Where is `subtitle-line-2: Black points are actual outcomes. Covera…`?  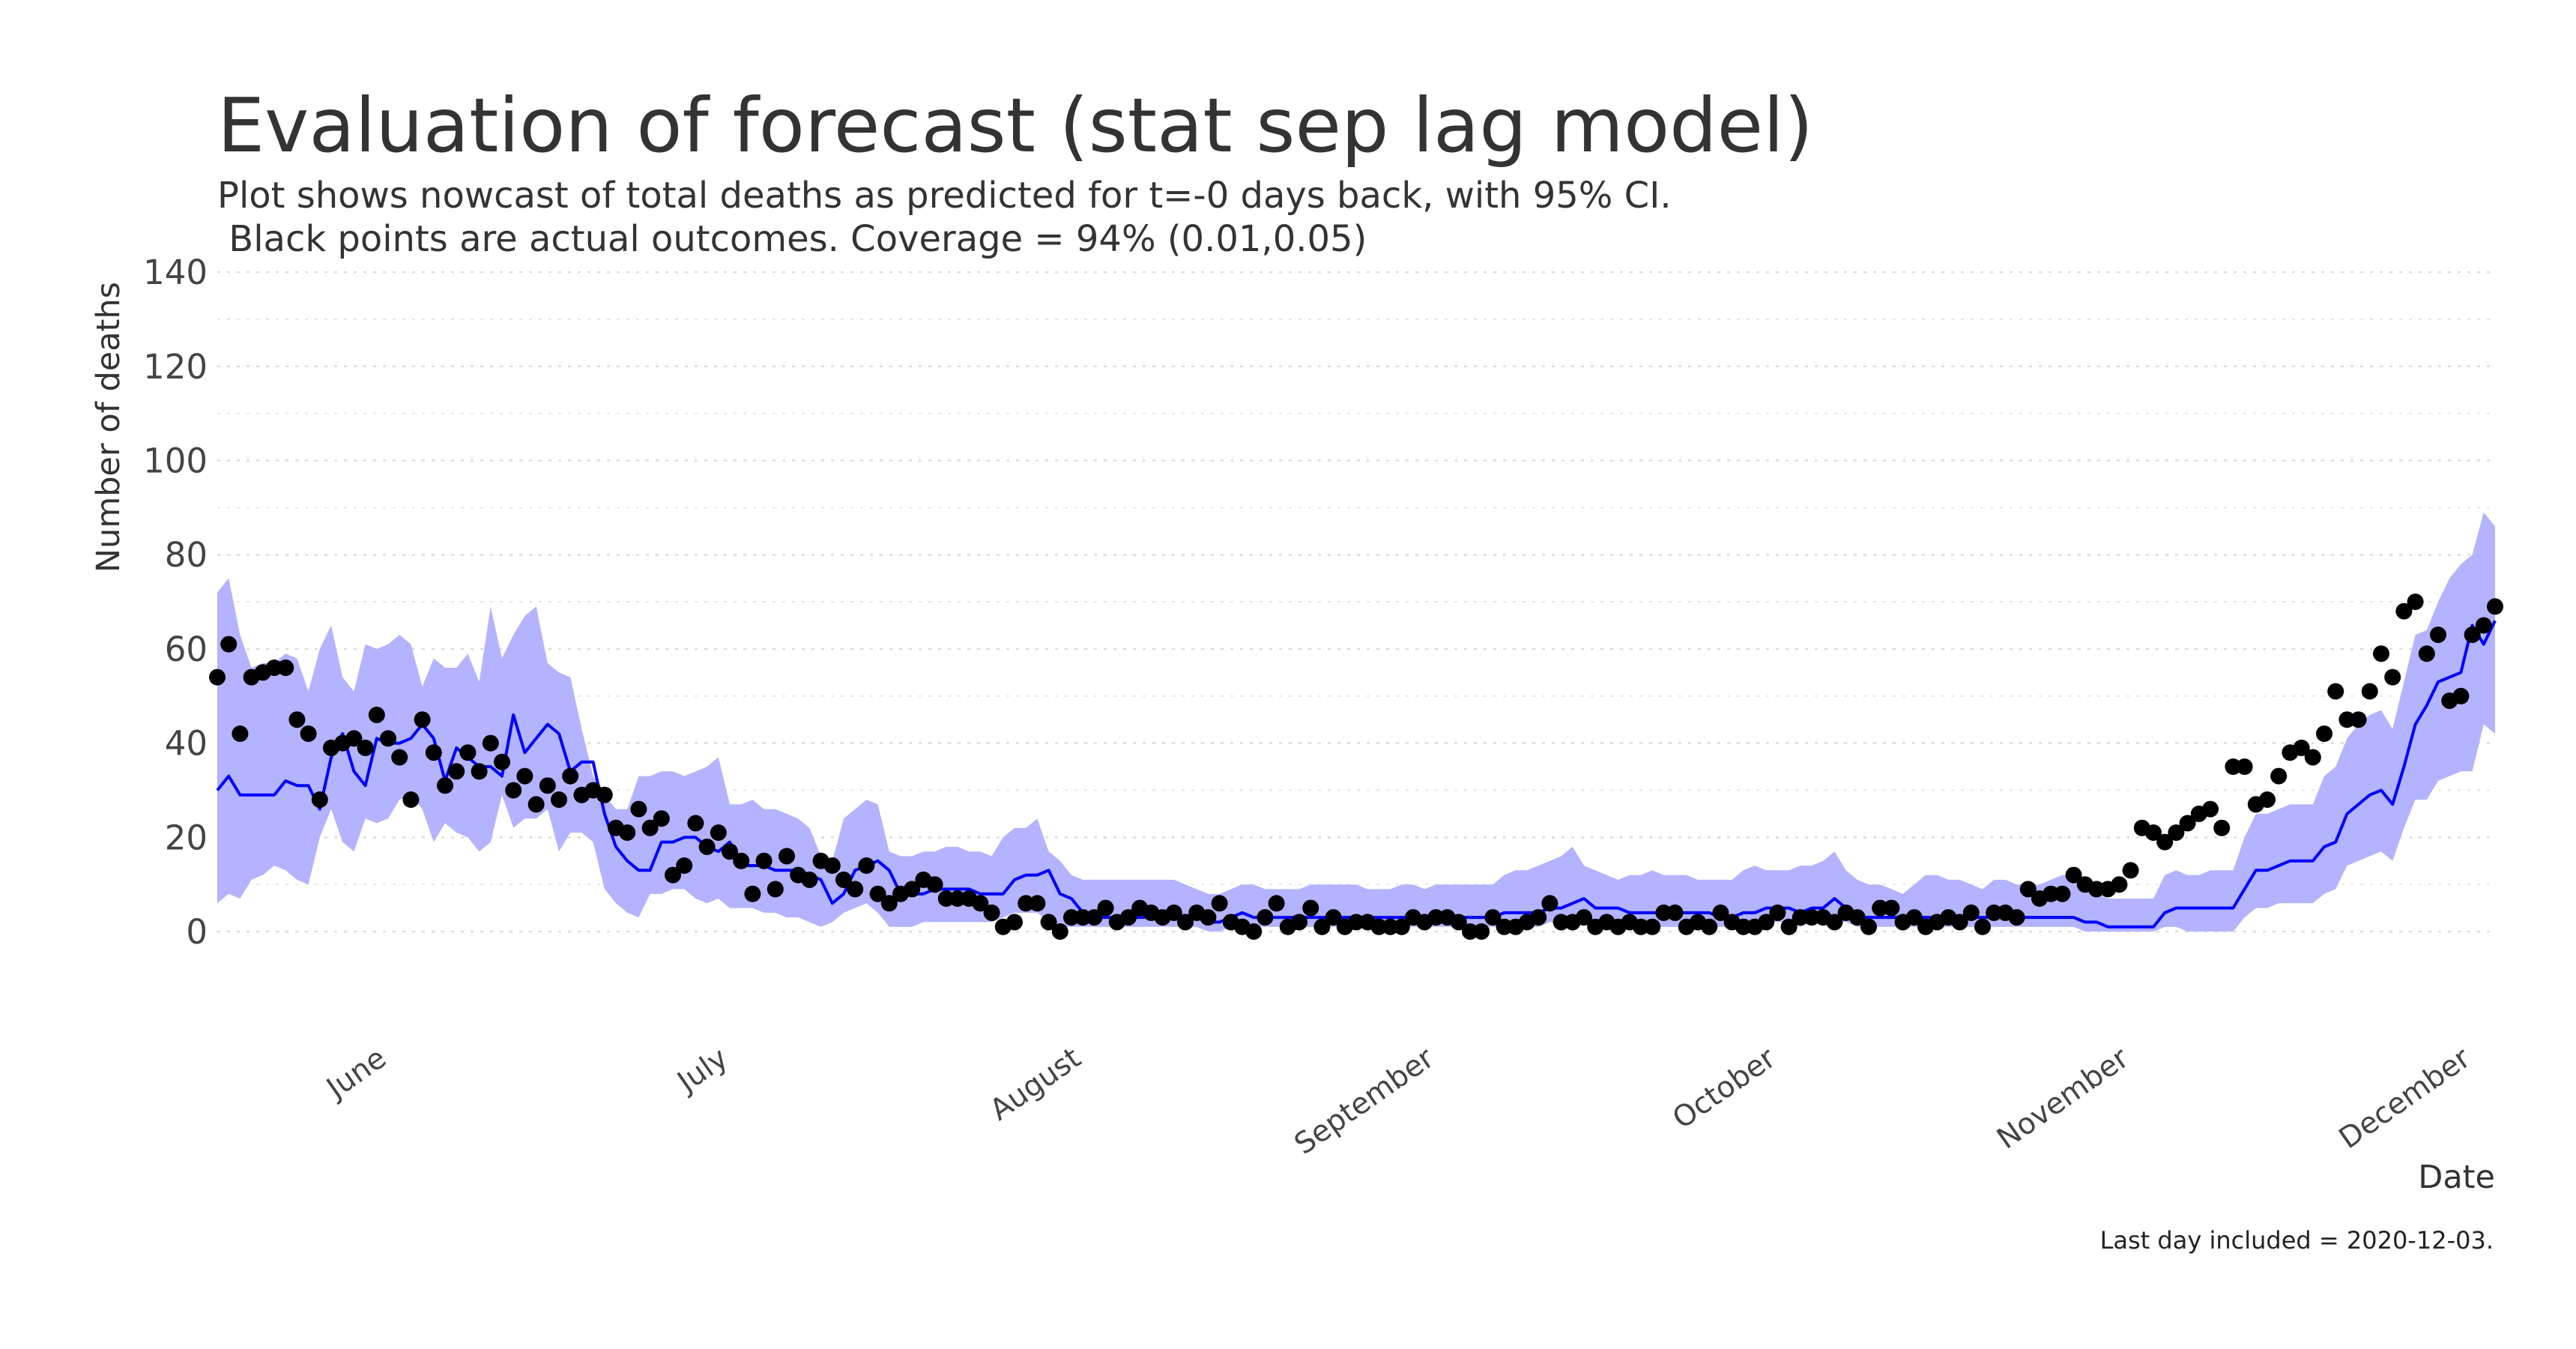
subtitle-line-2: Black points are actual outcomes. Covera… is located at coordinates (792, 239).